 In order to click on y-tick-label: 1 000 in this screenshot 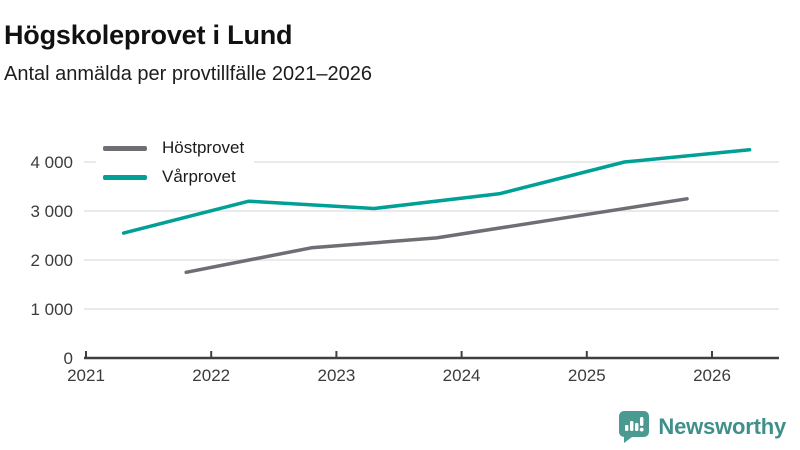, I will do `click(51, 309)`.